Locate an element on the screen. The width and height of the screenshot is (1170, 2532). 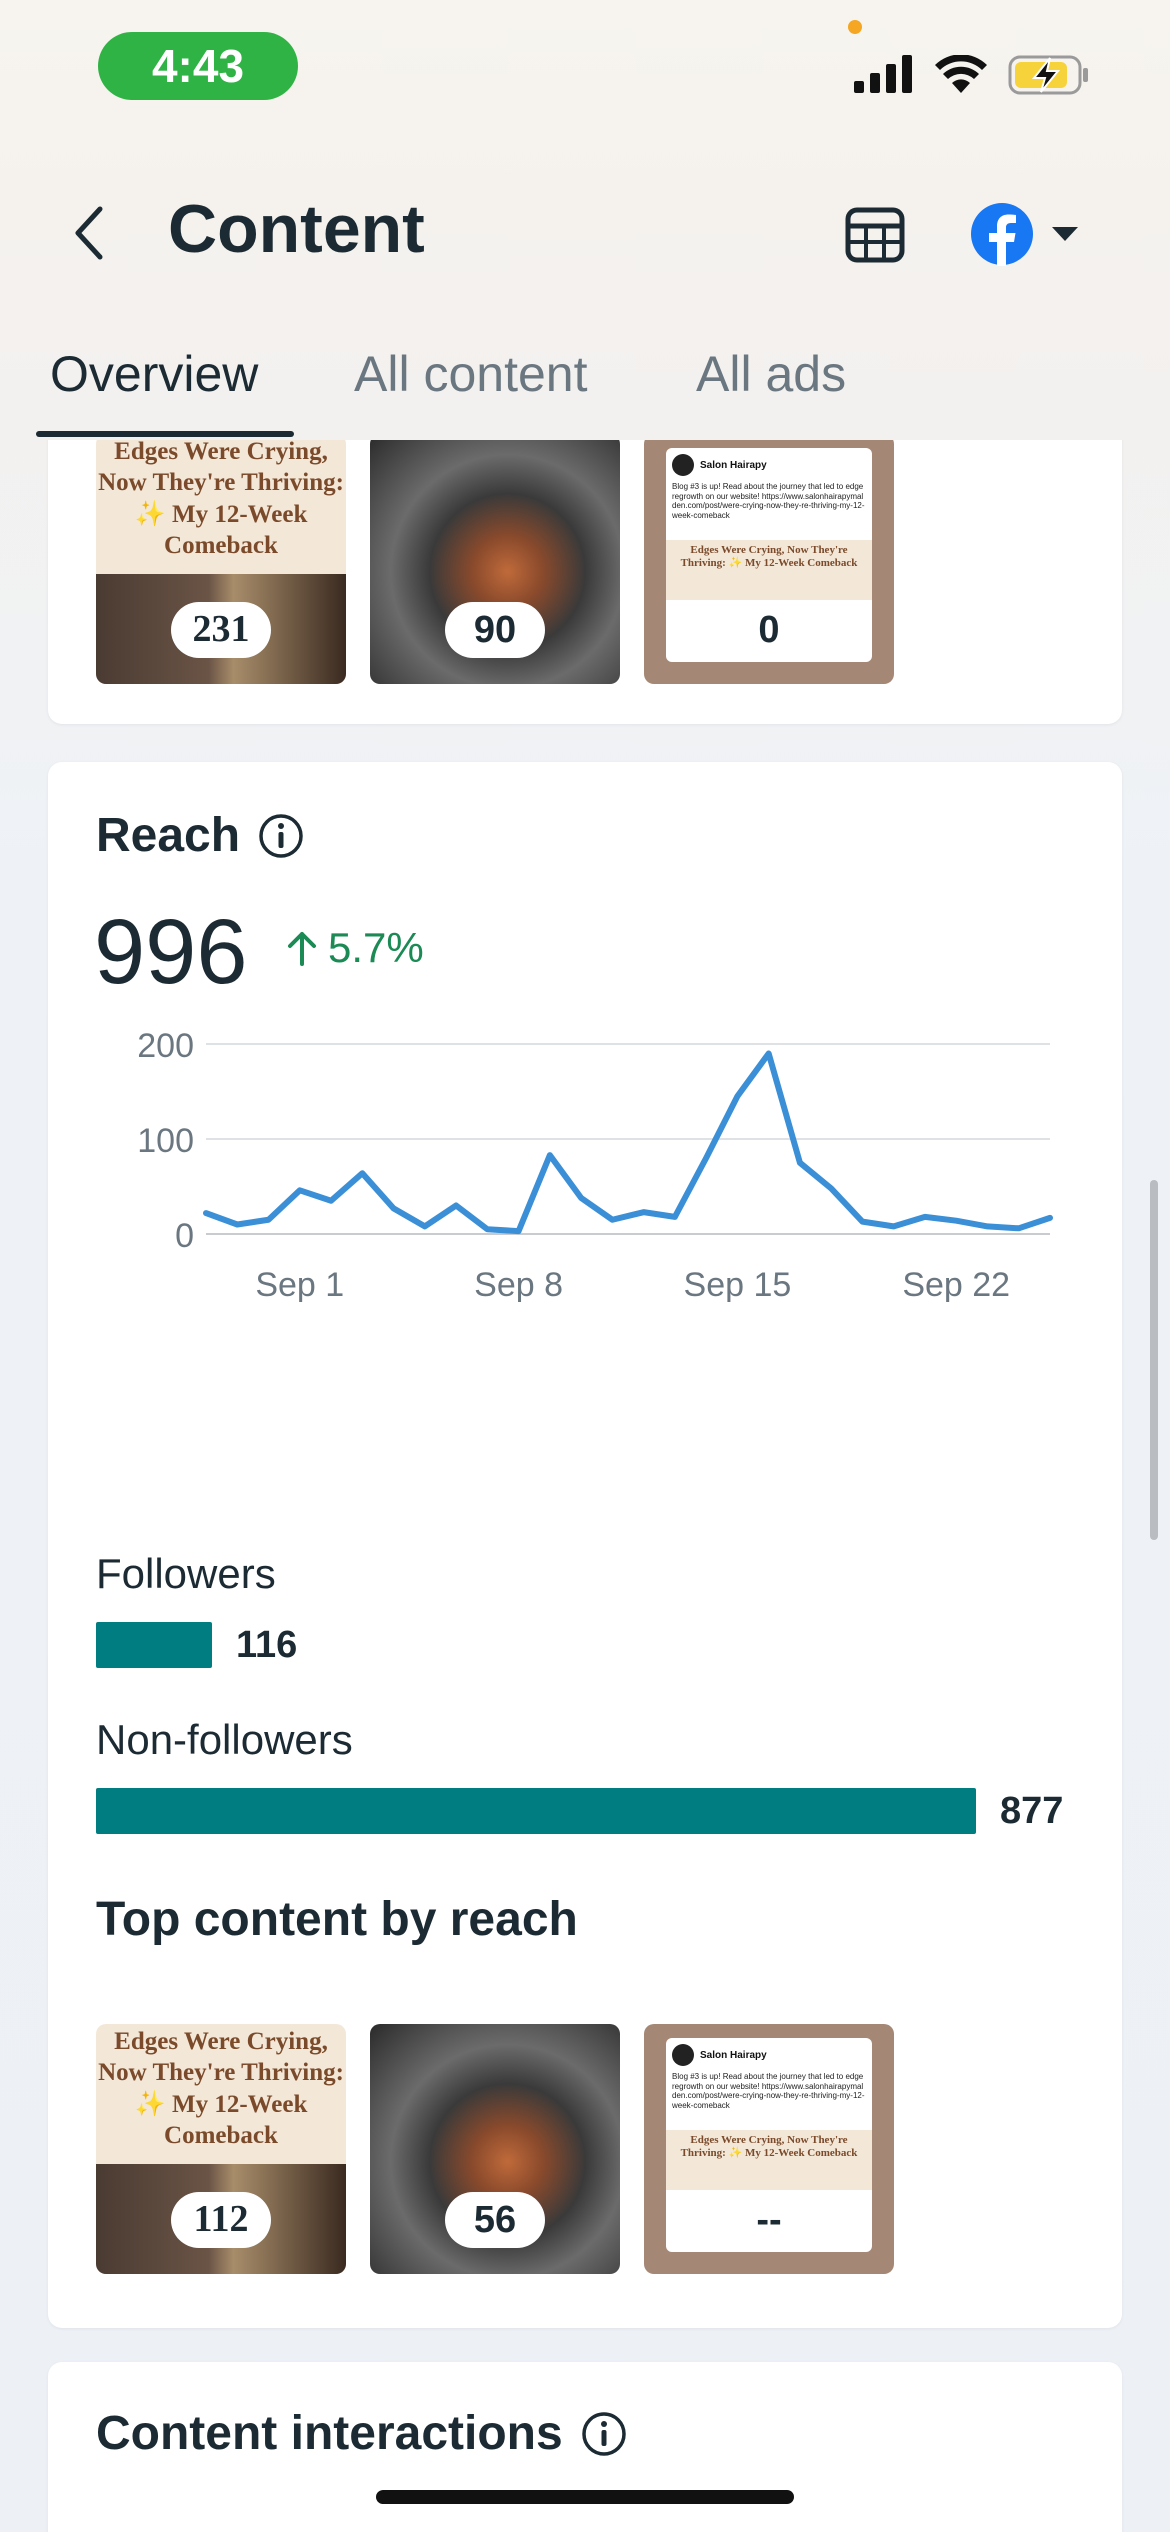
nonfollowers-value: 877 is located at coordinates (1032, 1811).